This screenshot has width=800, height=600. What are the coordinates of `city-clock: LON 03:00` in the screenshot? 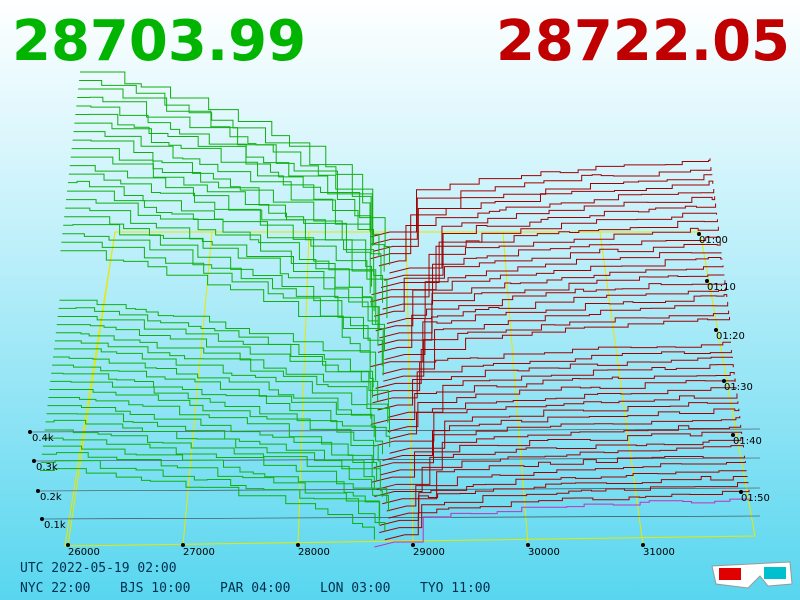 It's located at (355, 588).